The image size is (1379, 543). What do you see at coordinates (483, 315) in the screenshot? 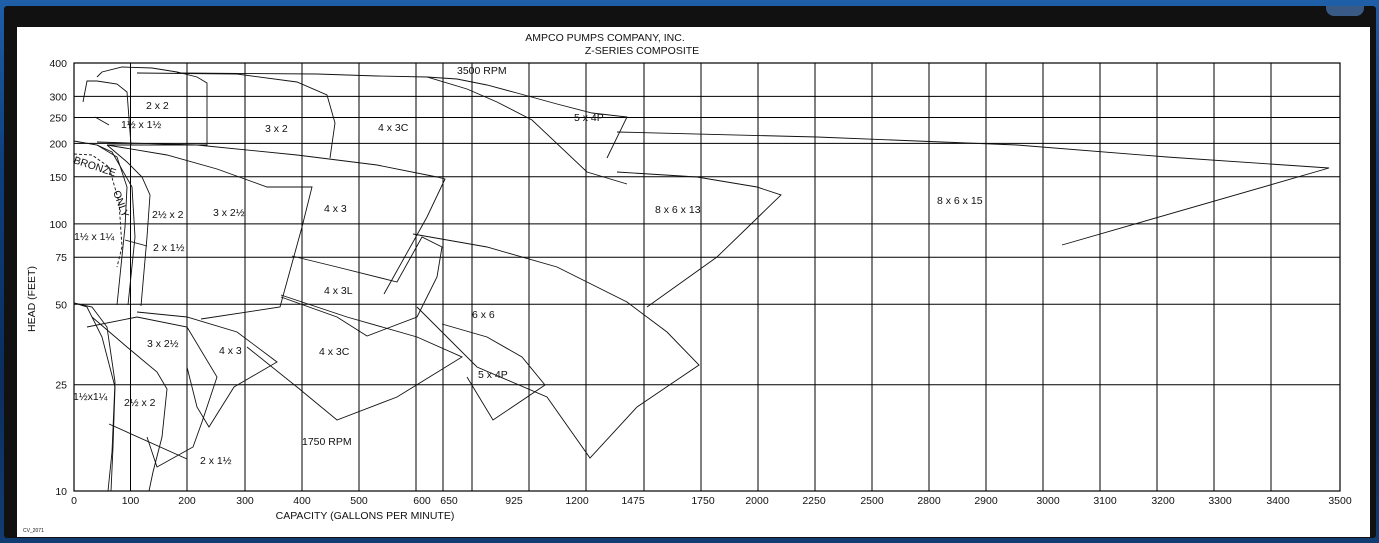
I see `curve-label-6x6: 6 x 6` at bounding box center [483, 315].